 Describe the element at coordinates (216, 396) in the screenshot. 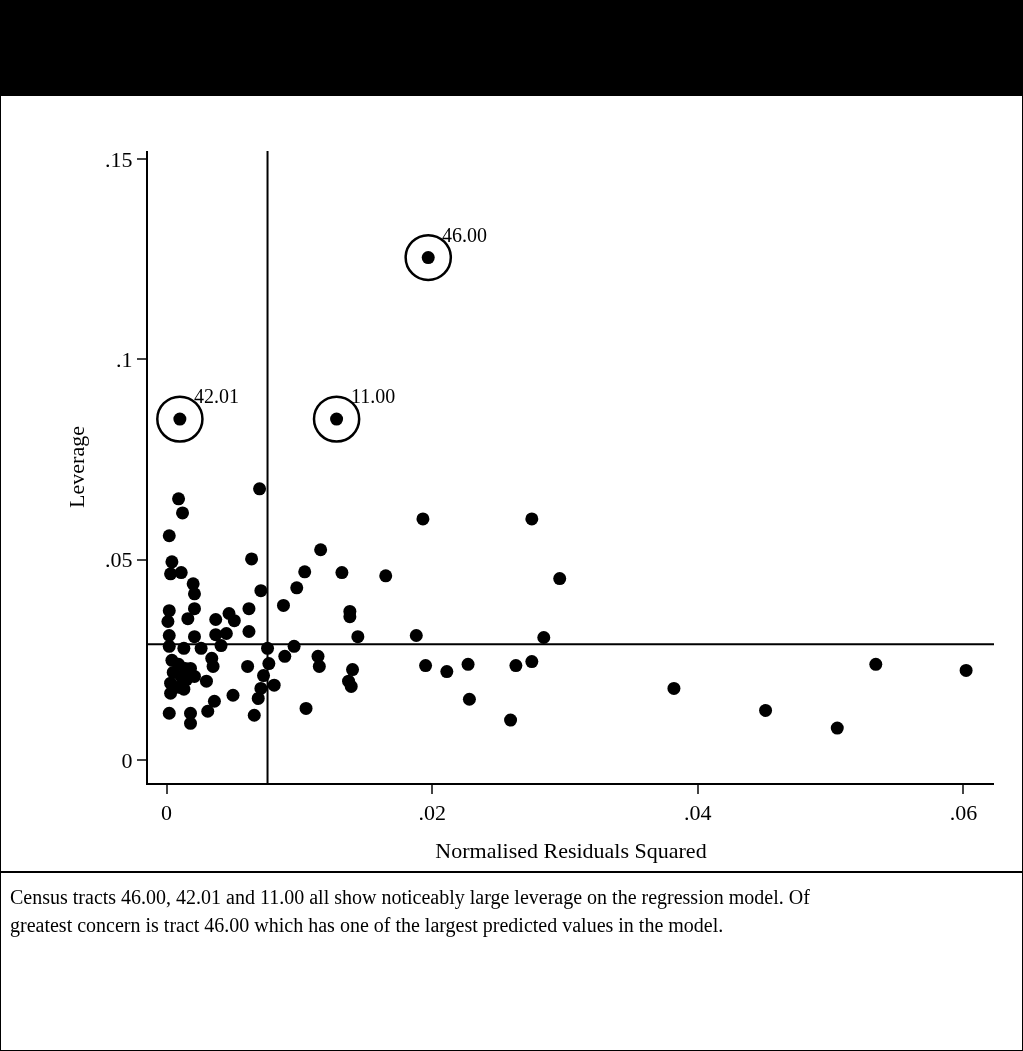

I see `annotation: 42.01` at that location.